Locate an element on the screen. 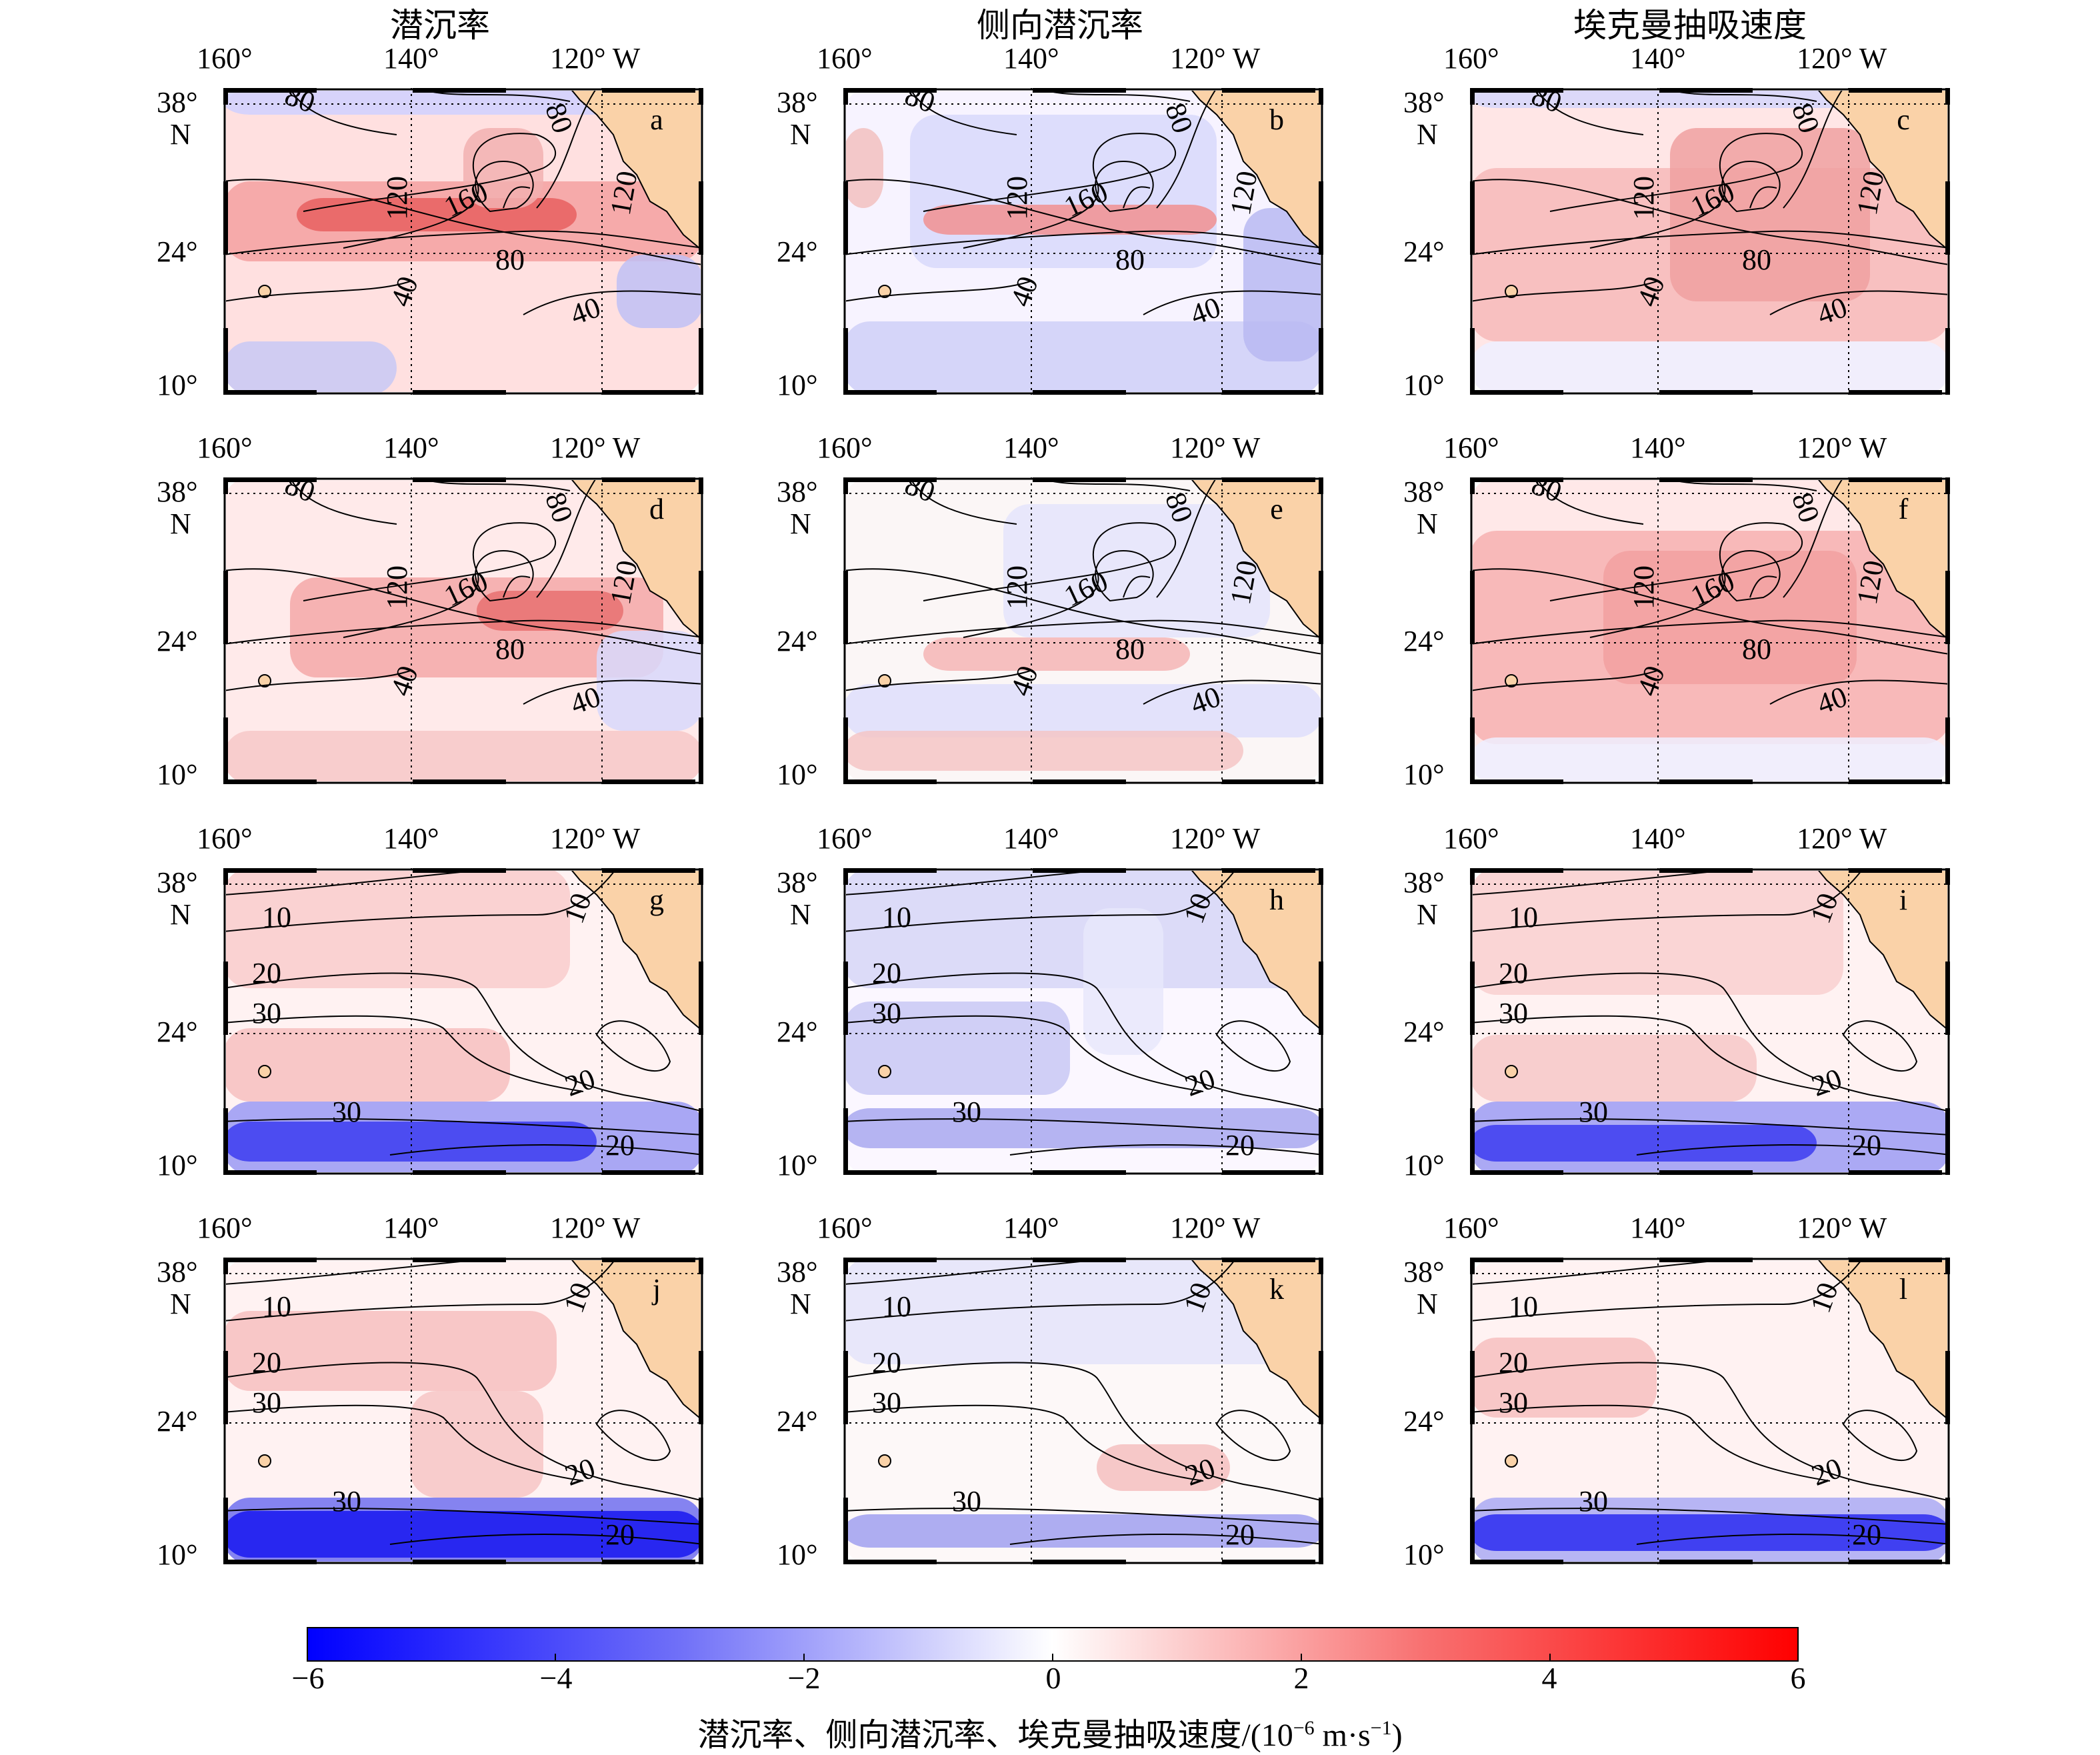 Image resolution: width=2100 pixels, height=1755 pixels. map-panel-k: 10 10 20 30 30 20 20 k is located at coordinates (1083, 1411).